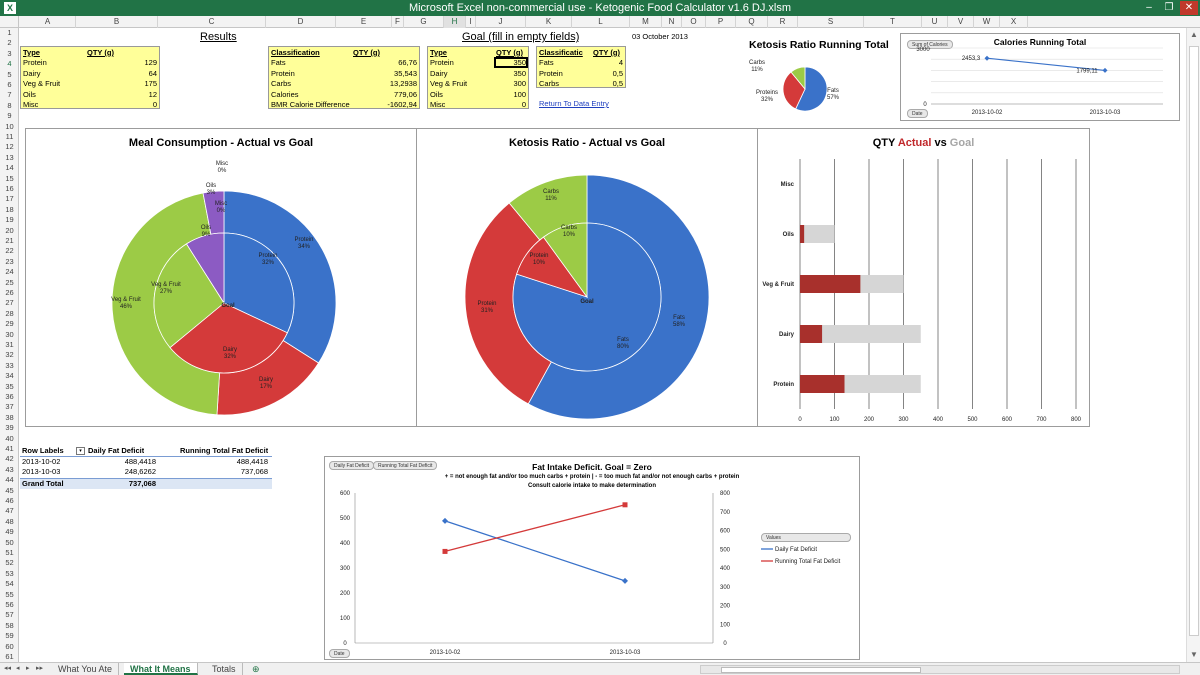 Image resolution: width=1200 pixels, height=675 pixels. I want to click on column-header-j: J, so click(501, 22).